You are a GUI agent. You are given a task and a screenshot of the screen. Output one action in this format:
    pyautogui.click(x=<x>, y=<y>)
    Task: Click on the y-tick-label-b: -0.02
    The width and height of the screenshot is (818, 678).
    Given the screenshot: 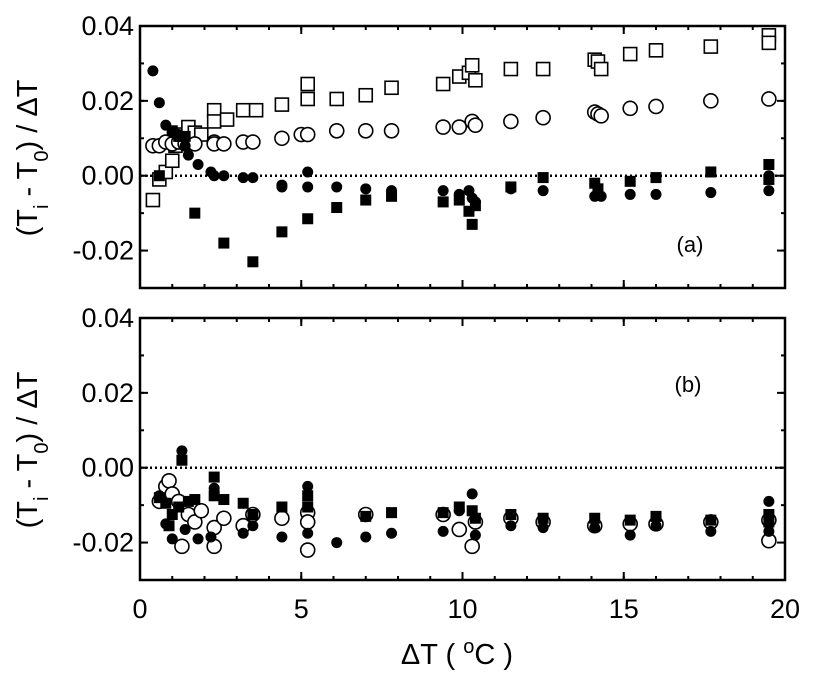 What is the action you would take?
    pyautogui.click(x=103, y=543)
    